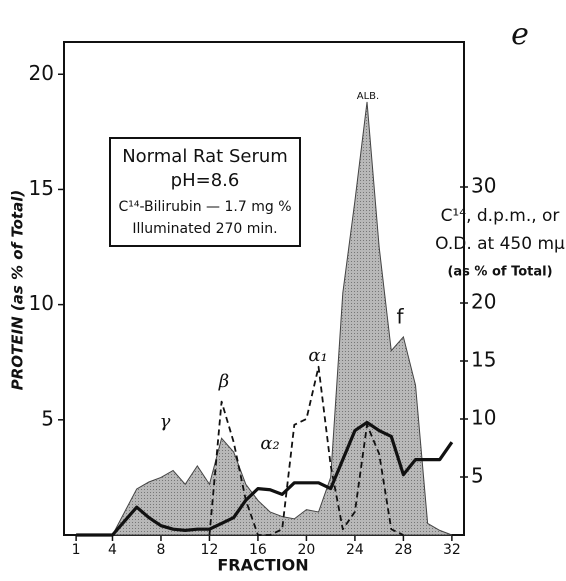 The image size is (566, 581). Describe the element at coordinates (41, 73) in the screenshot. I see `y-tick-label: 20` at that location.